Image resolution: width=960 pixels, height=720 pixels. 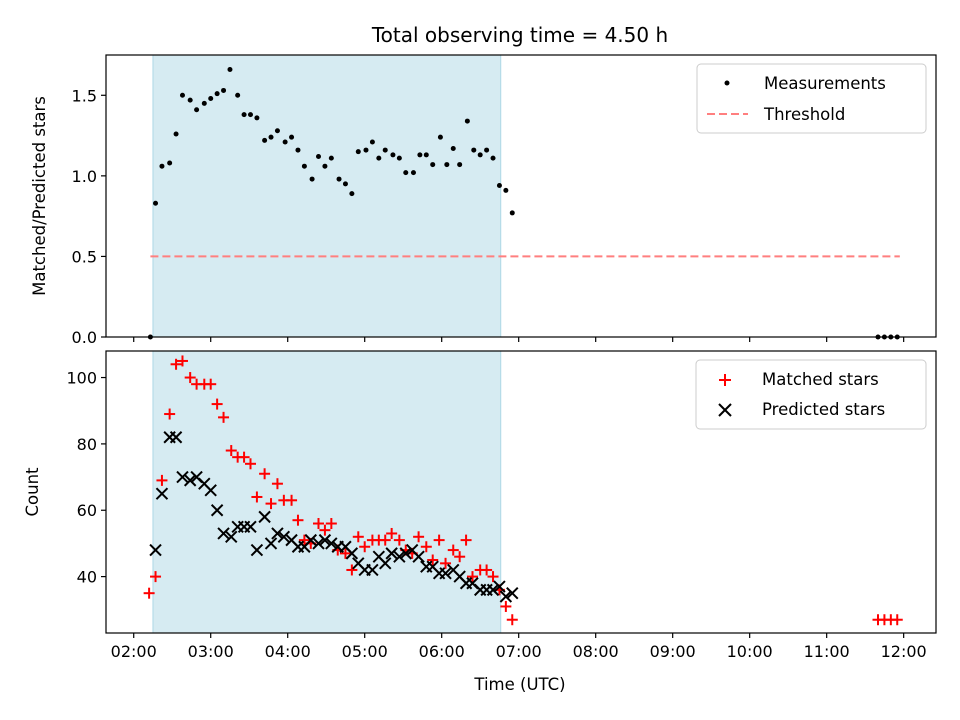 I want to click on x-axis-label: Time (UTC), so click(x=519, y=684).